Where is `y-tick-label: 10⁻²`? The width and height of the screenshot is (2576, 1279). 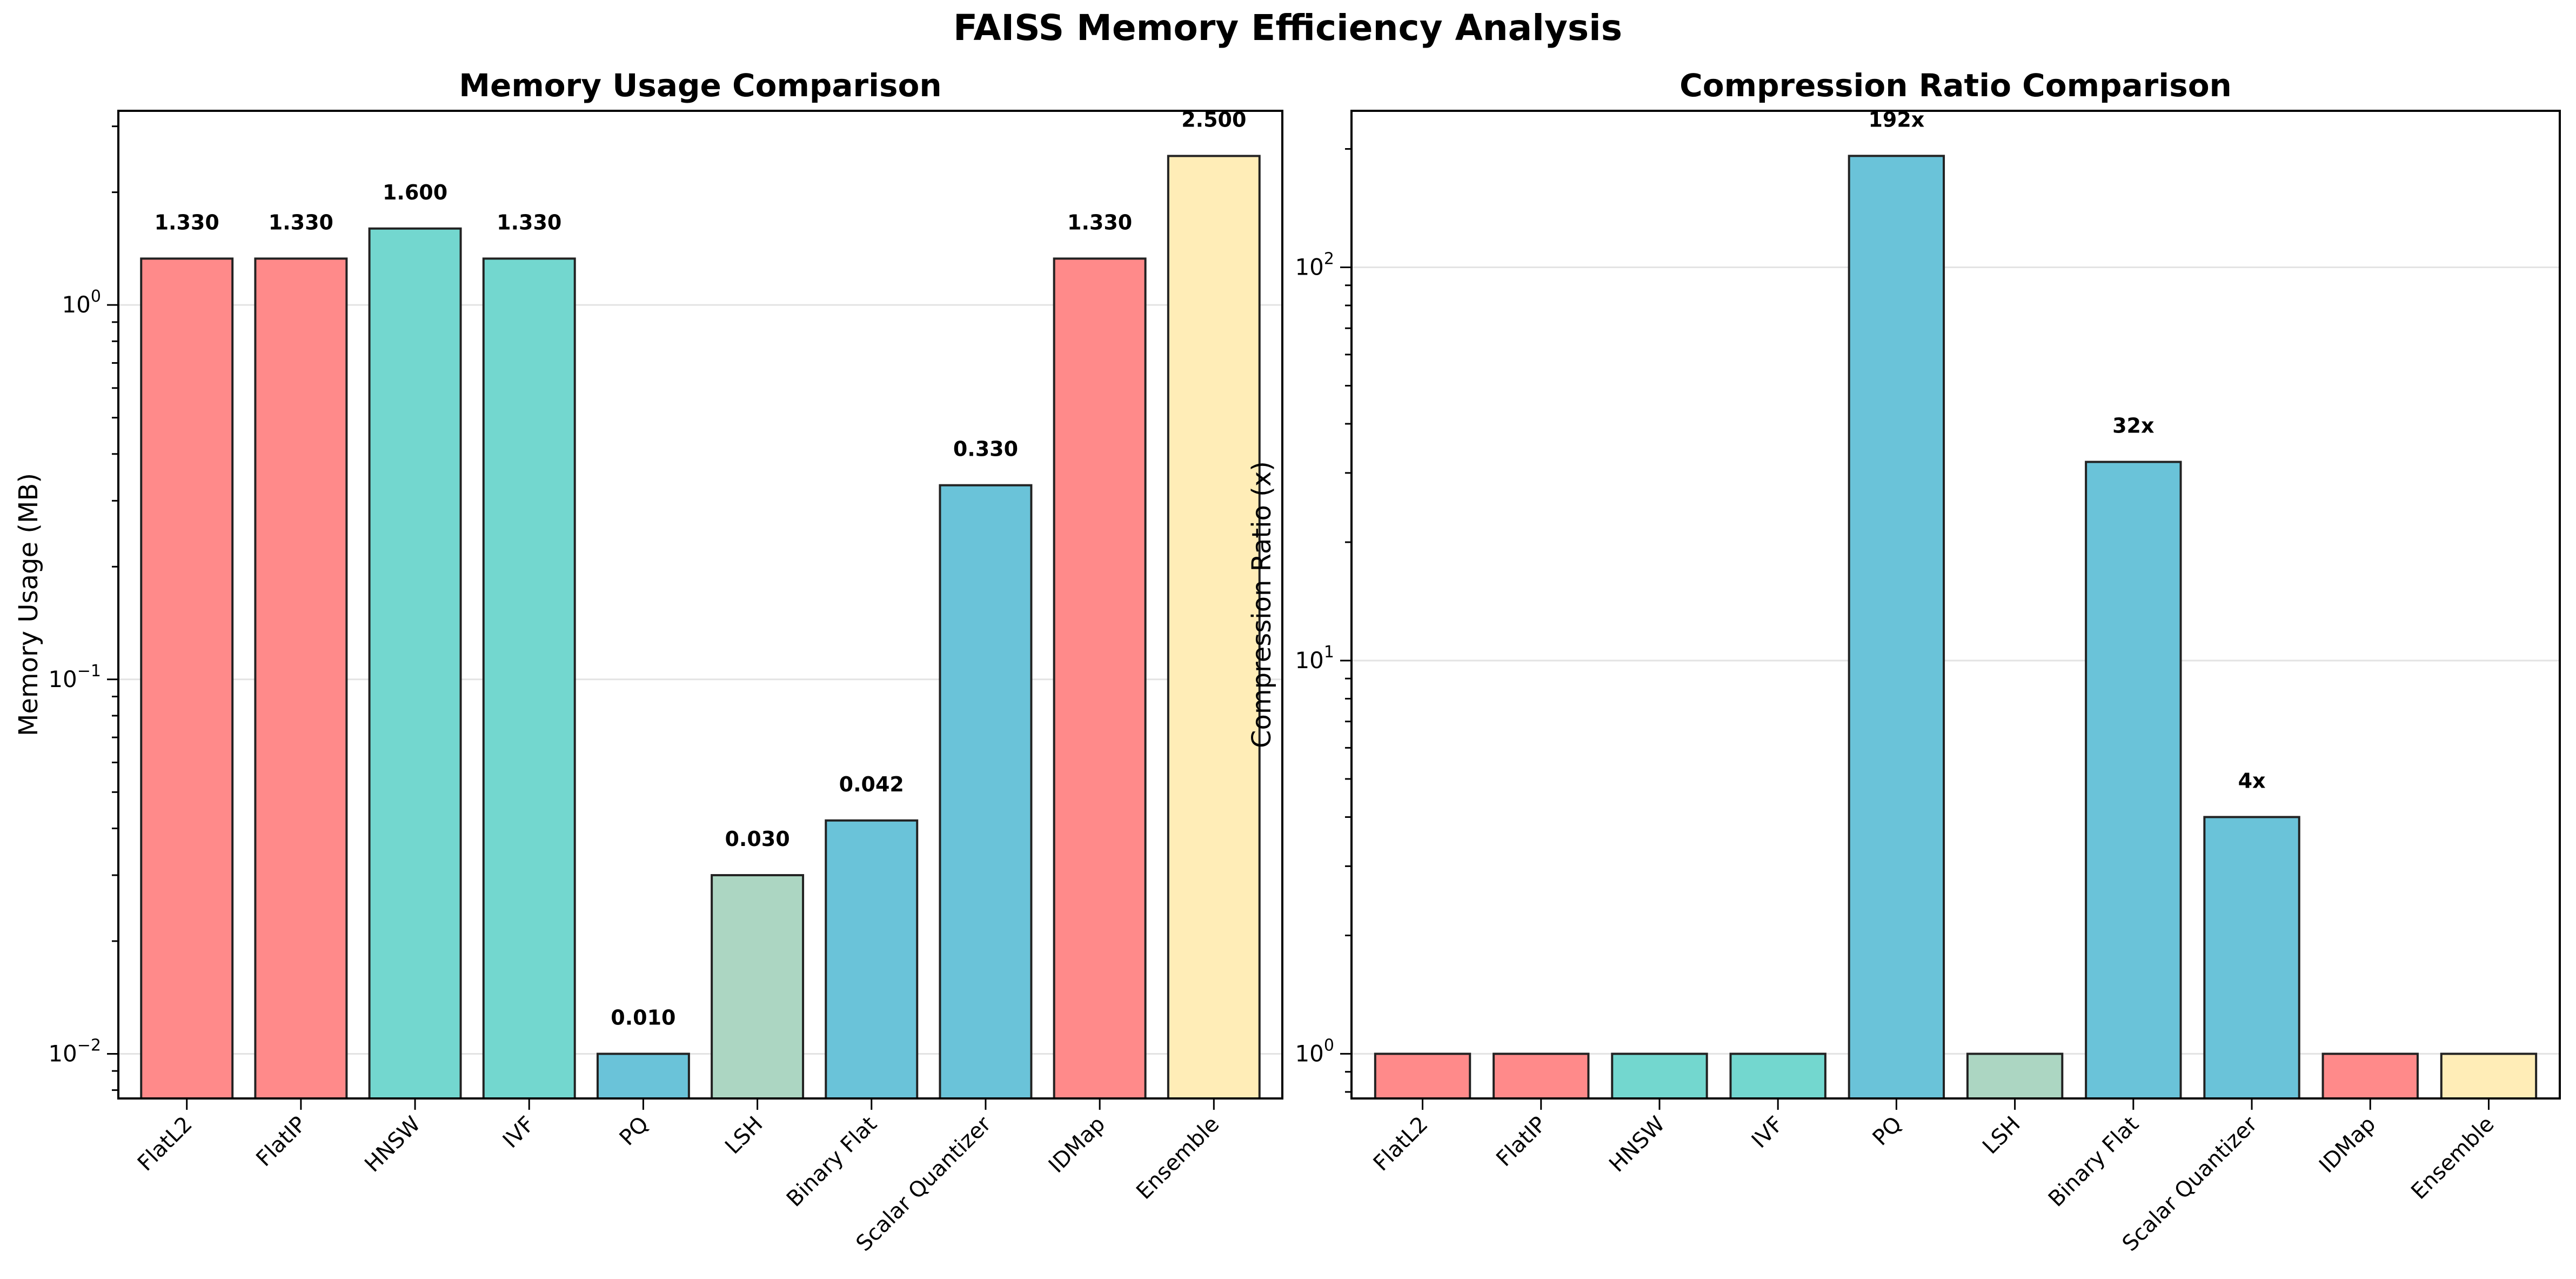
y-tick-label: 10⁻² is located at coordinates (74, 1051).